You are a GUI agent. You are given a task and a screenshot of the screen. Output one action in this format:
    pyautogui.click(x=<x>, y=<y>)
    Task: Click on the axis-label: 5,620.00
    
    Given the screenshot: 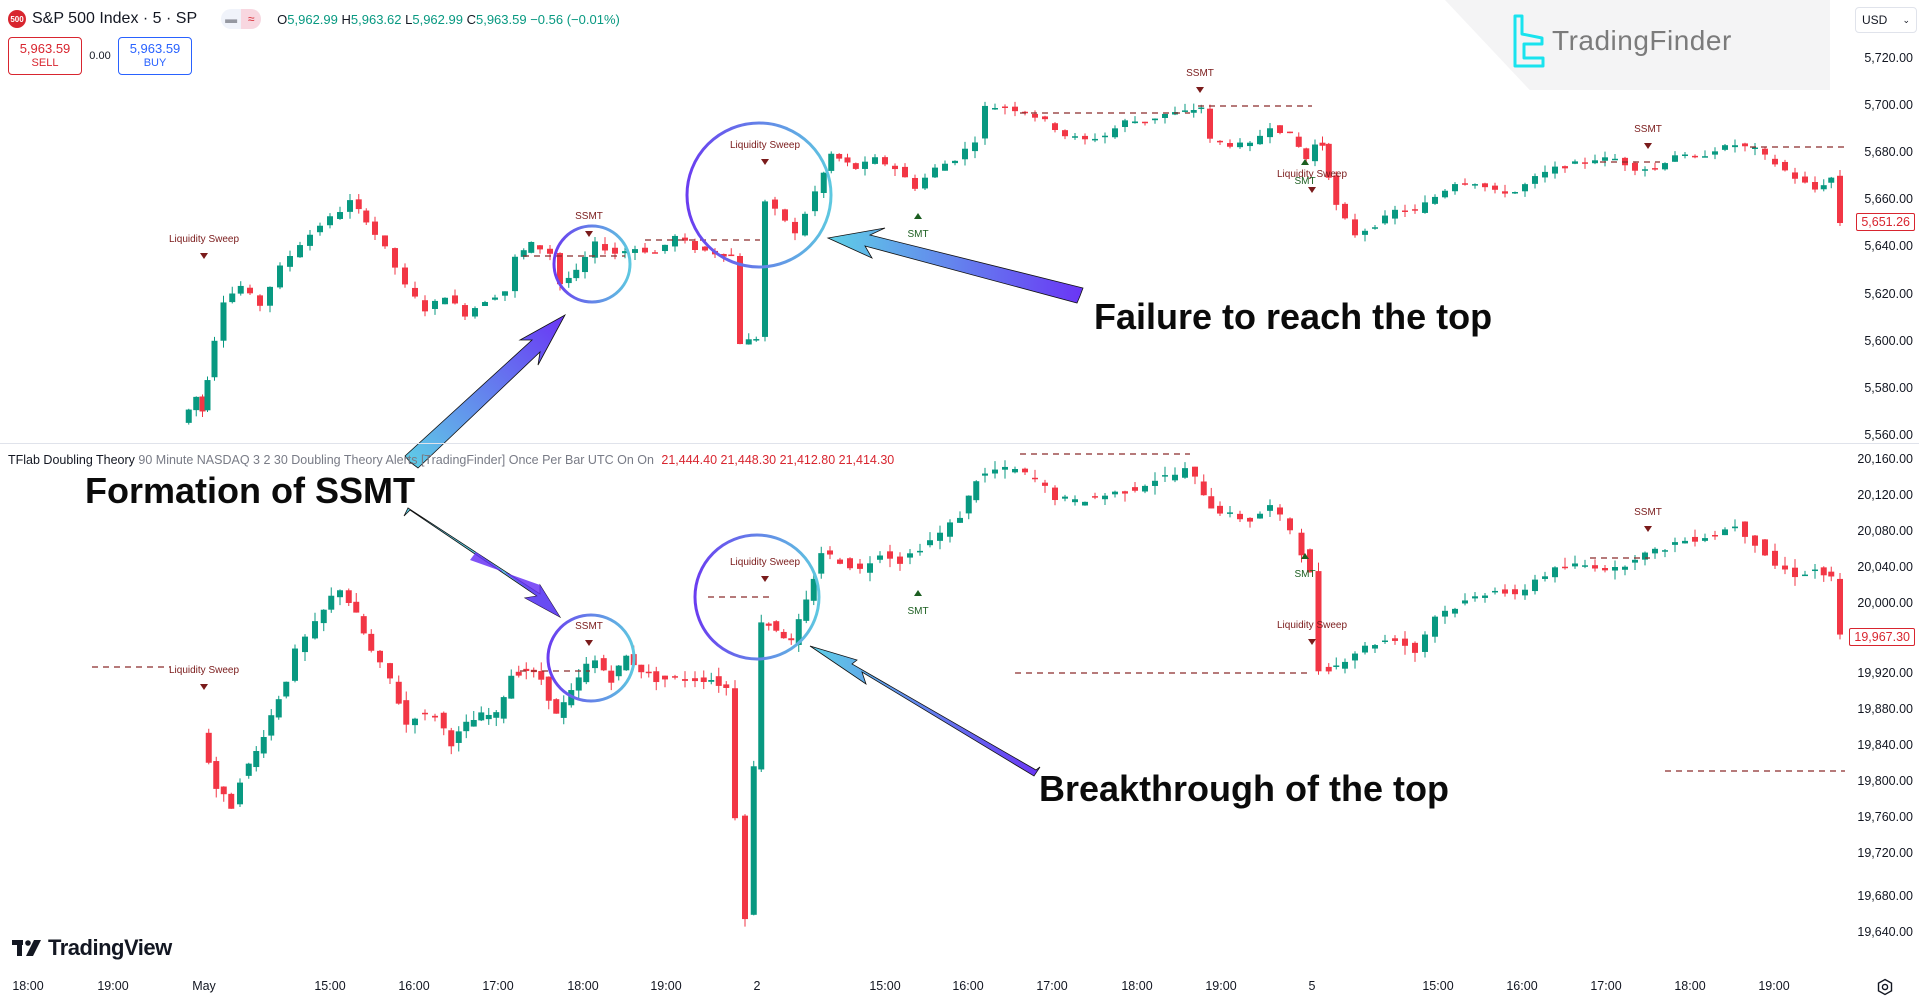 What is the action you would take?
    pyautogui.click(x=1888, y=294)
    